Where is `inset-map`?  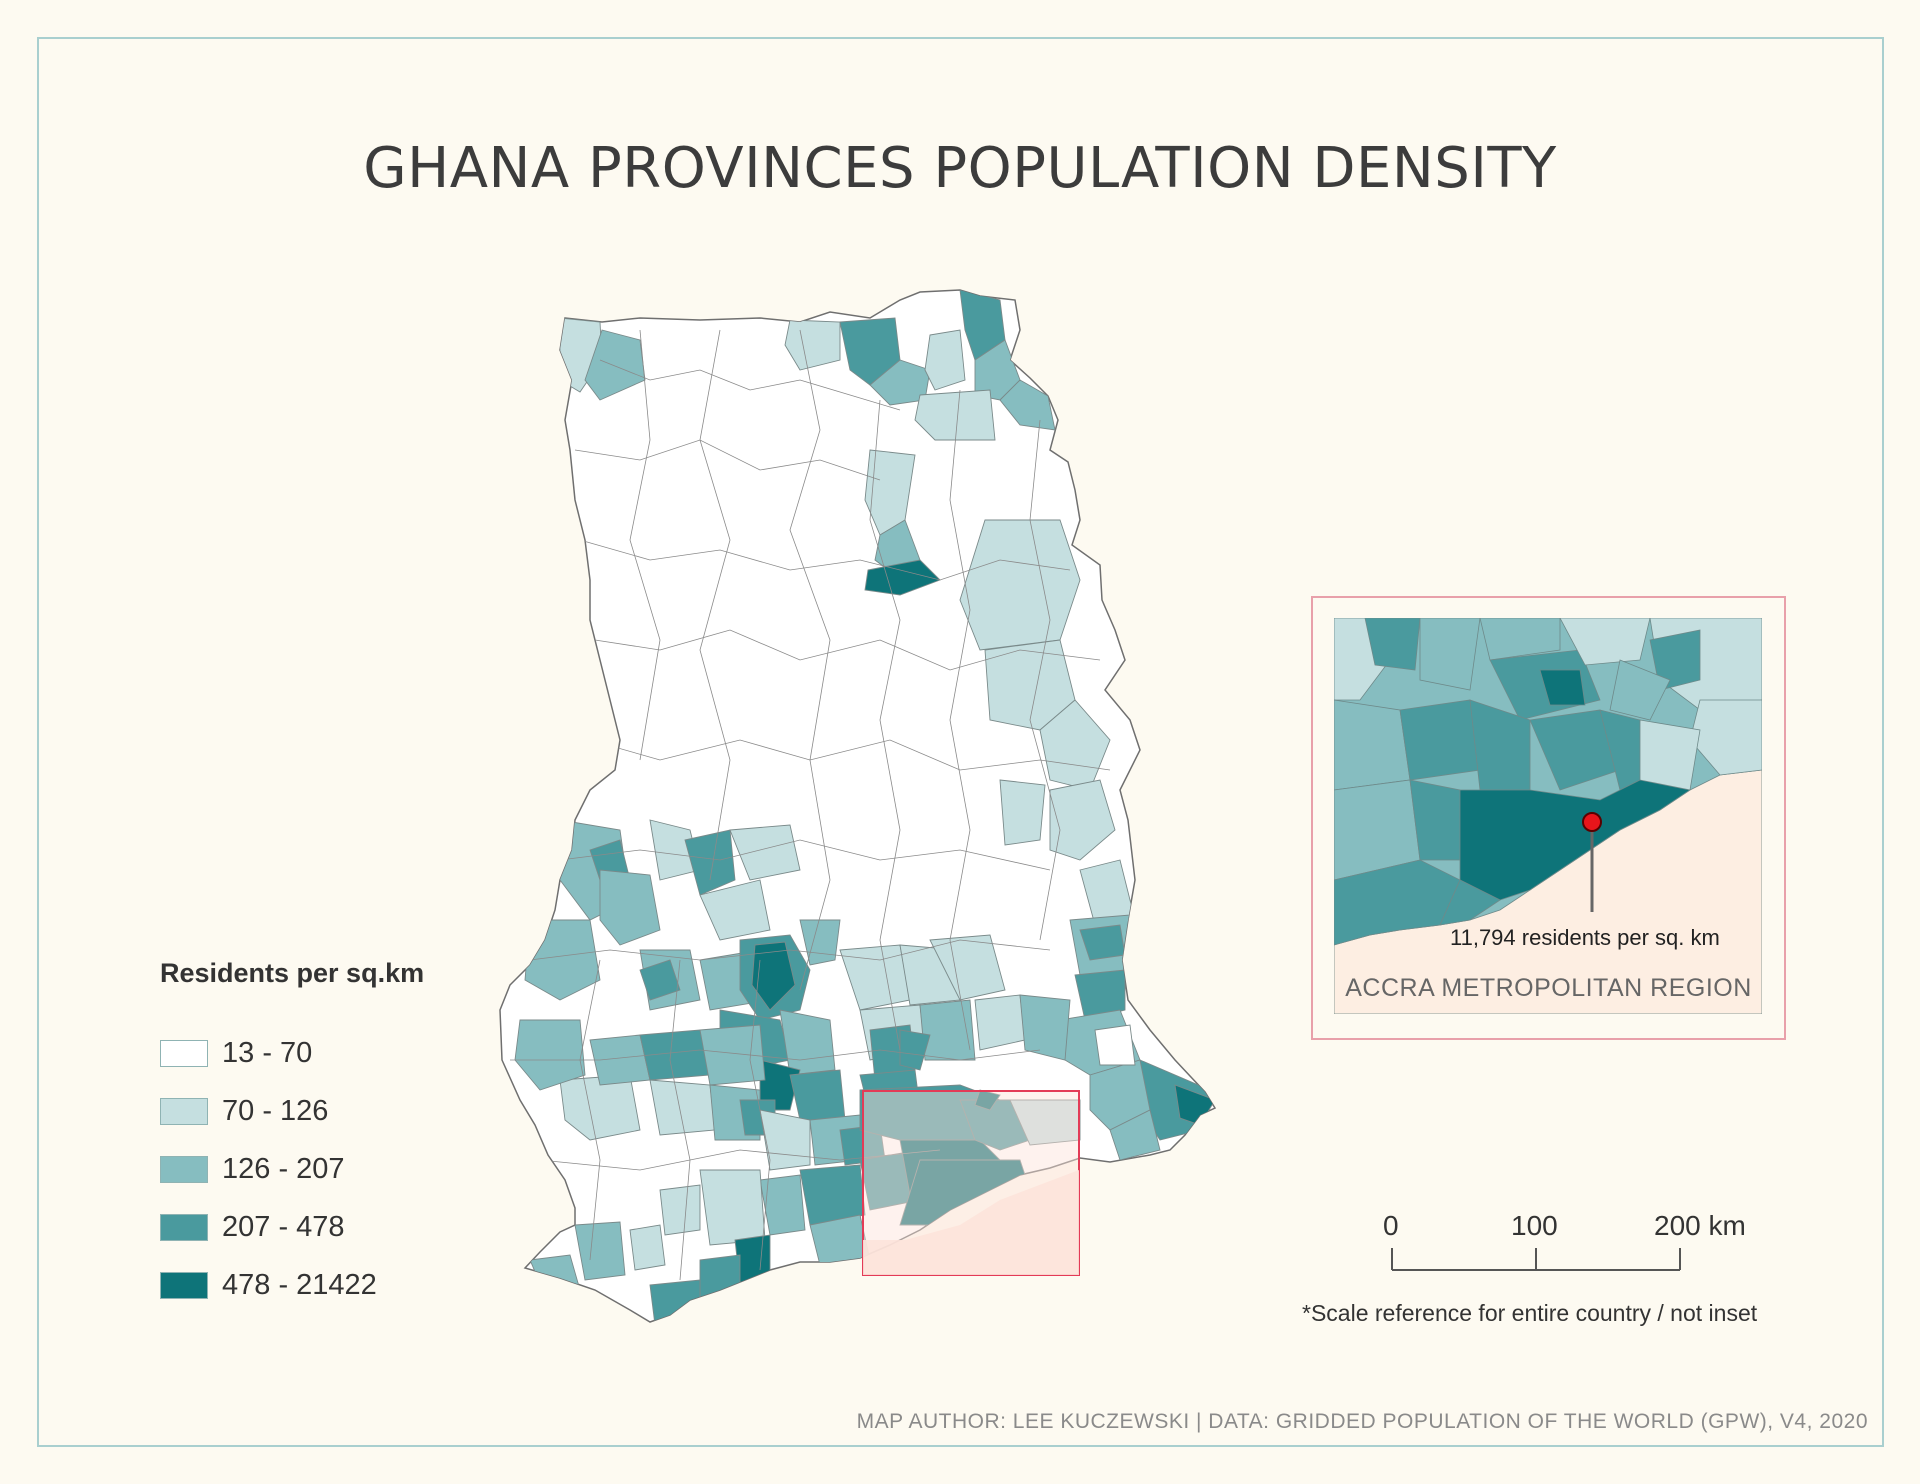
inset-map is located at coordinates (1548, 816).